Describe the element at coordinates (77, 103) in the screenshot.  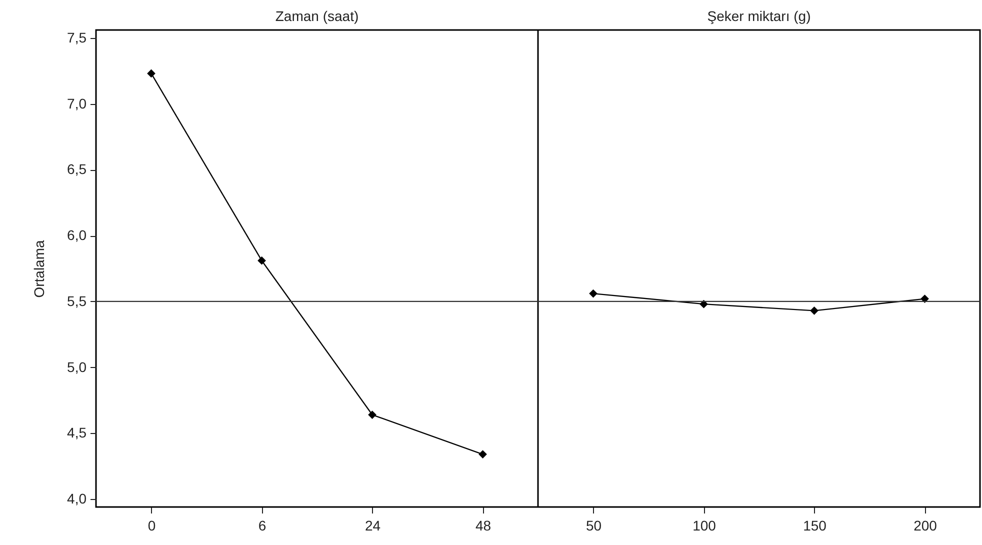
I see `y-tick-label: 7,0` at that location.